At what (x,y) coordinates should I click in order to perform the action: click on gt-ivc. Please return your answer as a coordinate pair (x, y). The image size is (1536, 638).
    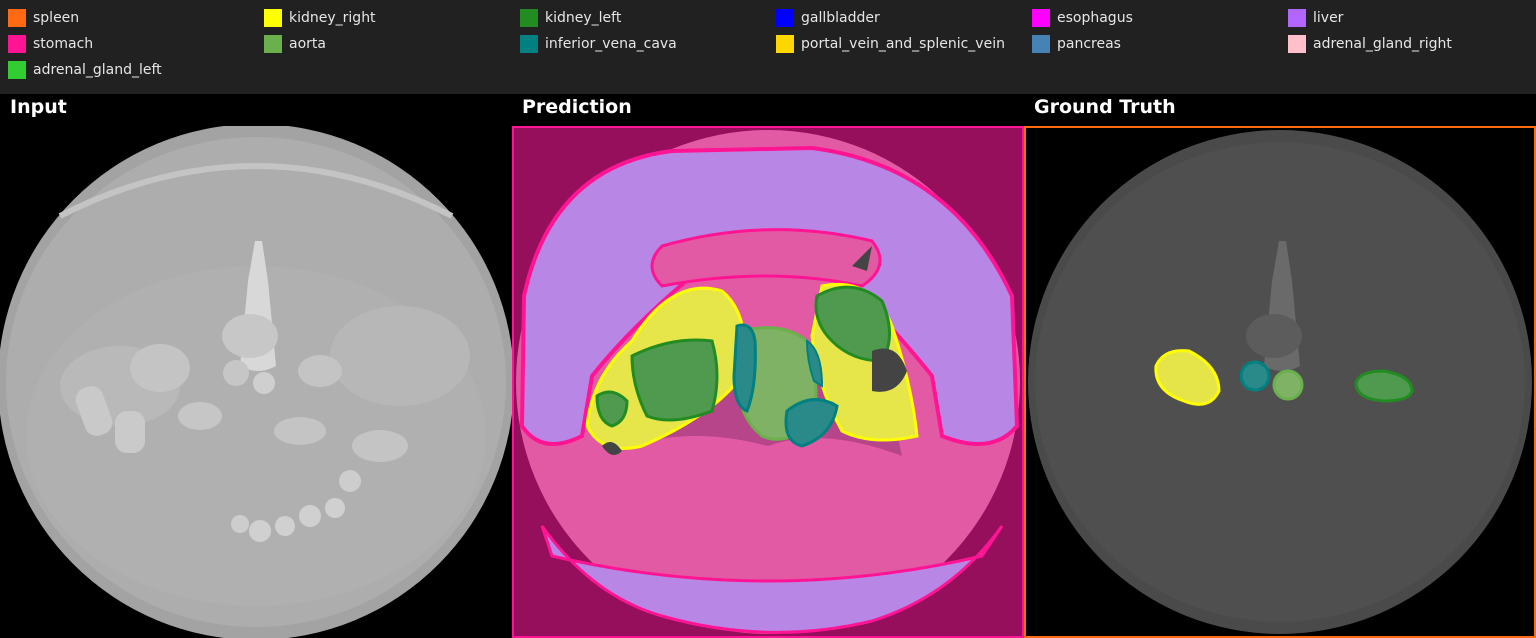
    Looking at the image, I should click on (1255, 376).